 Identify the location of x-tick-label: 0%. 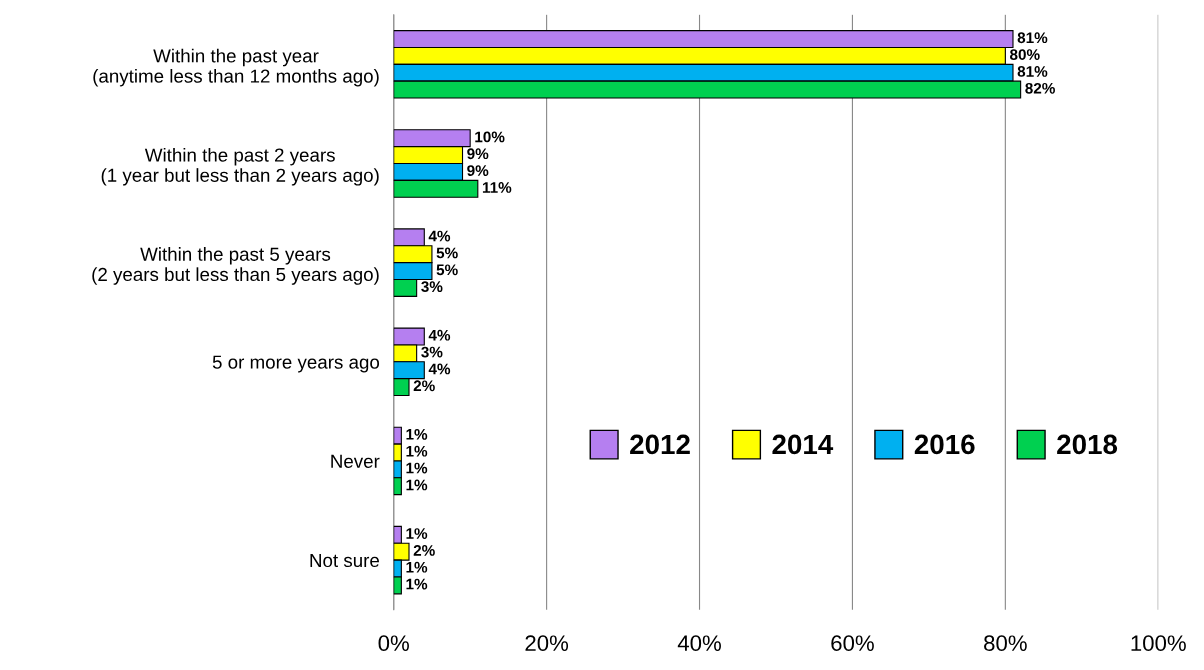
(393, 643).